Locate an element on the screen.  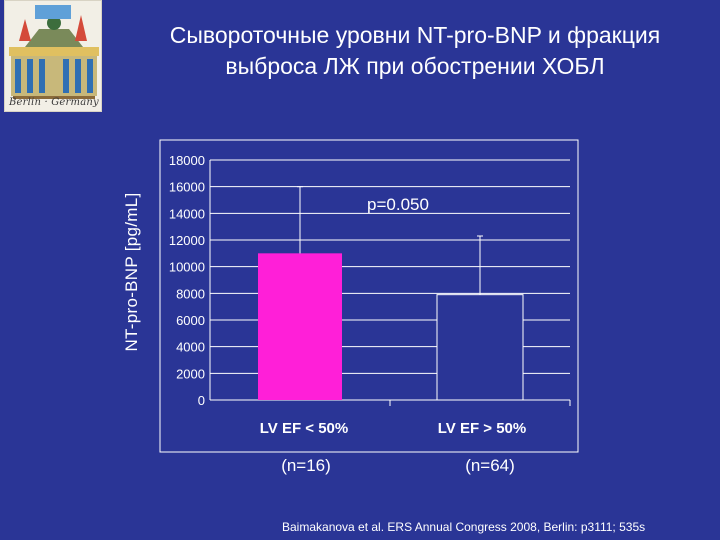
count-label-2: (n=64) is located at coordinates (490, 465).